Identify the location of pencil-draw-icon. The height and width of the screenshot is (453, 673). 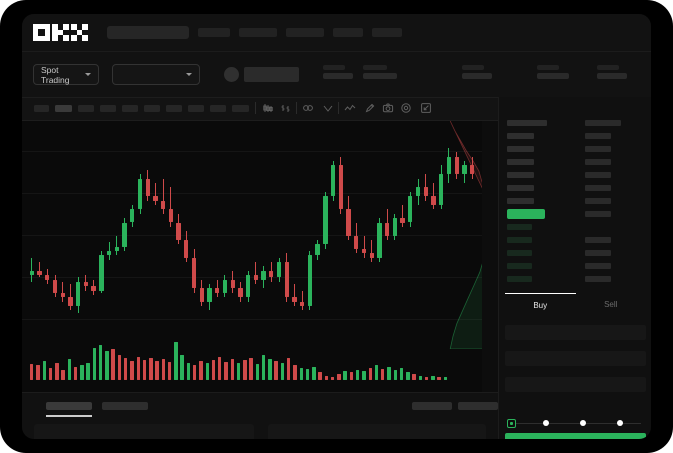
(370, 108).